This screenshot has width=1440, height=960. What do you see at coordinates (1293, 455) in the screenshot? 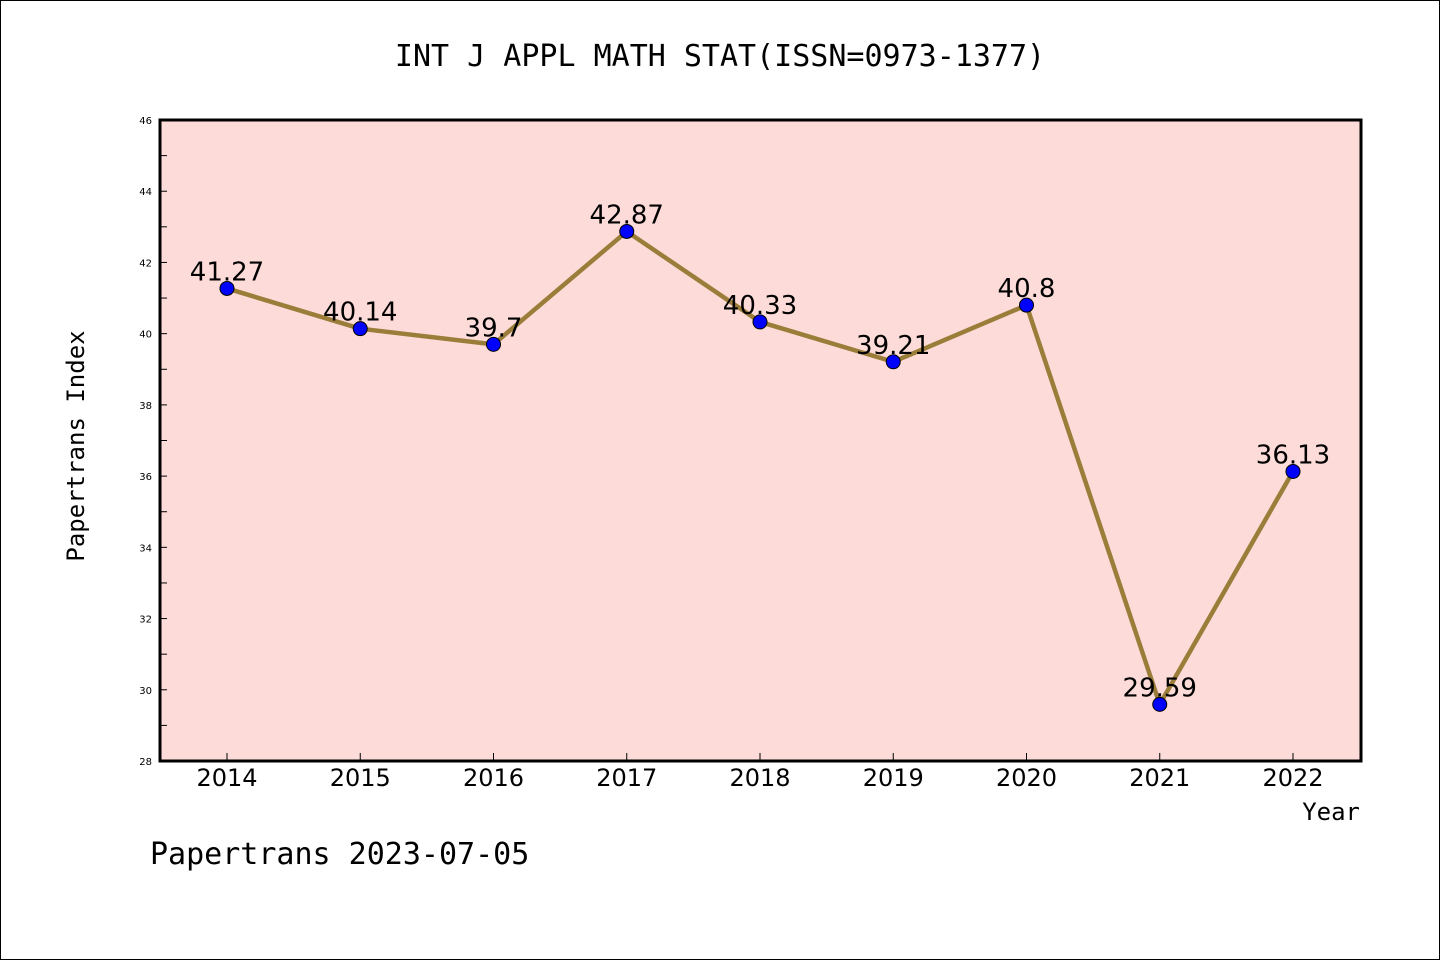
I see `data-label: 36.13` at bounding box center [1293, 455].